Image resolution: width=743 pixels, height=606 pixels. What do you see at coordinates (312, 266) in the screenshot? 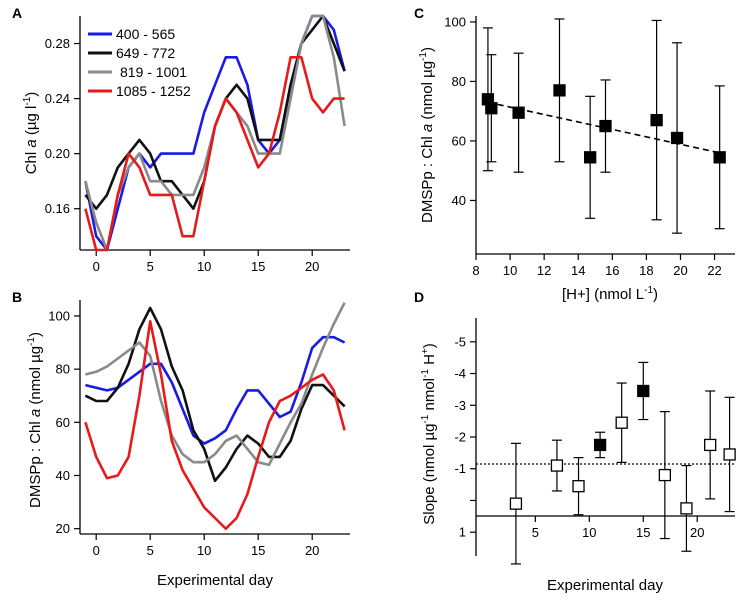
I see `panel-a-x-tick-label: 20` at bounding box center [312, 266].